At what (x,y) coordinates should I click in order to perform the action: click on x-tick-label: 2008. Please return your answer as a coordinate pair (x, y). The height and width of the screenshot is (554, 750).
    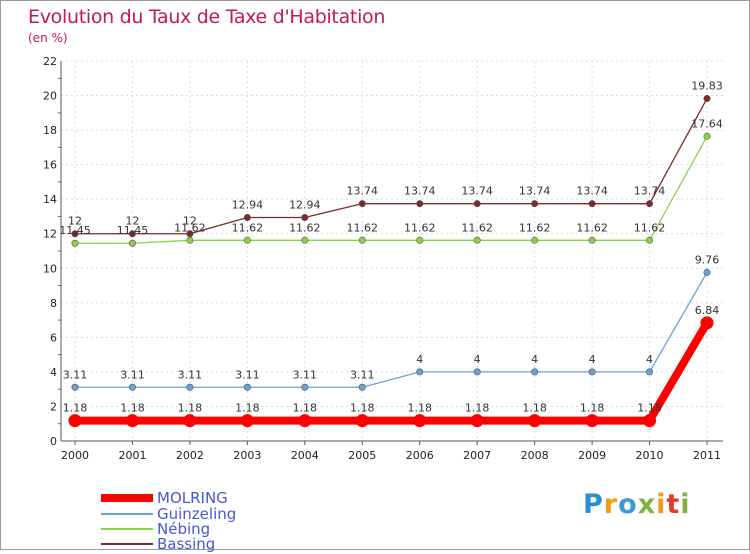
    Looking at the image, I should click on (535, 455).